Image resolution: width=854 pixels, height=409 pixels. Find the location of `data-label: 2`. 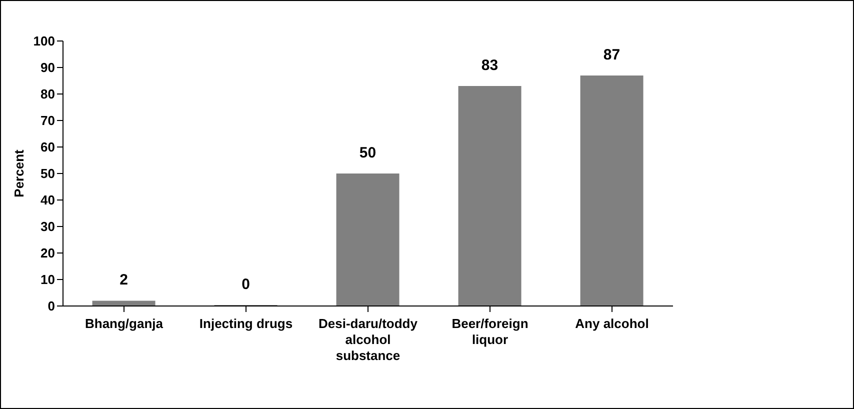

data-label: 2 is located at coordinates (124, 280).